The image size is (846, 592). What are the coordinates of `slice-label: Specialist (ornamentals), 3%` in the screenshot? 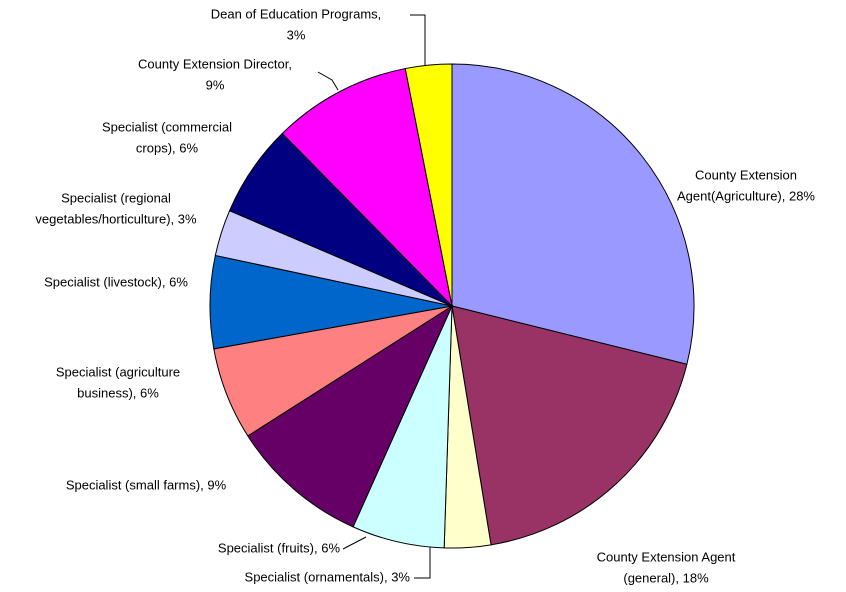 It's located at (328, 576).